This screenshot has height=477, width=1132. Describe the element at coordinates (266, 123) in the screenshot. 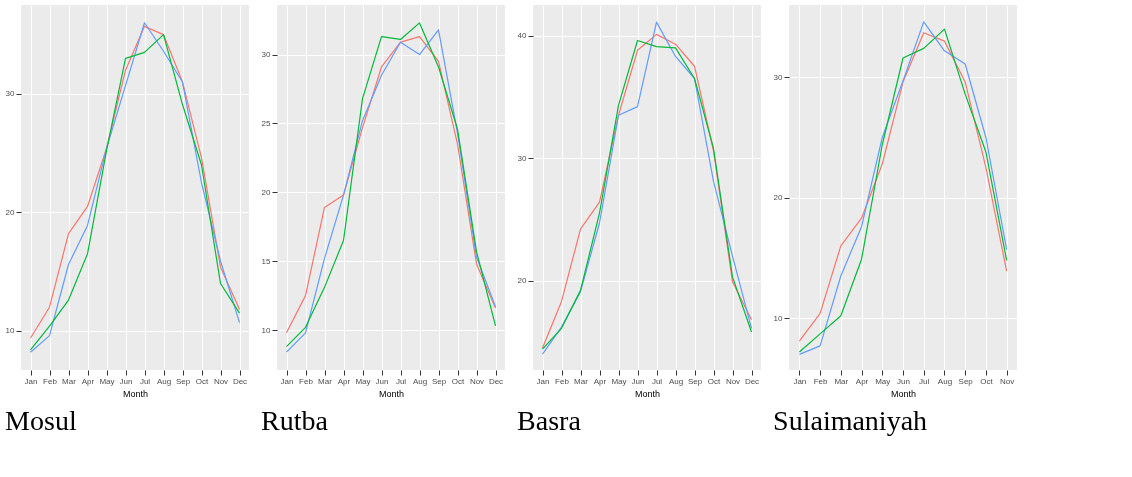

I see `y-tick-label: 25` at that location.